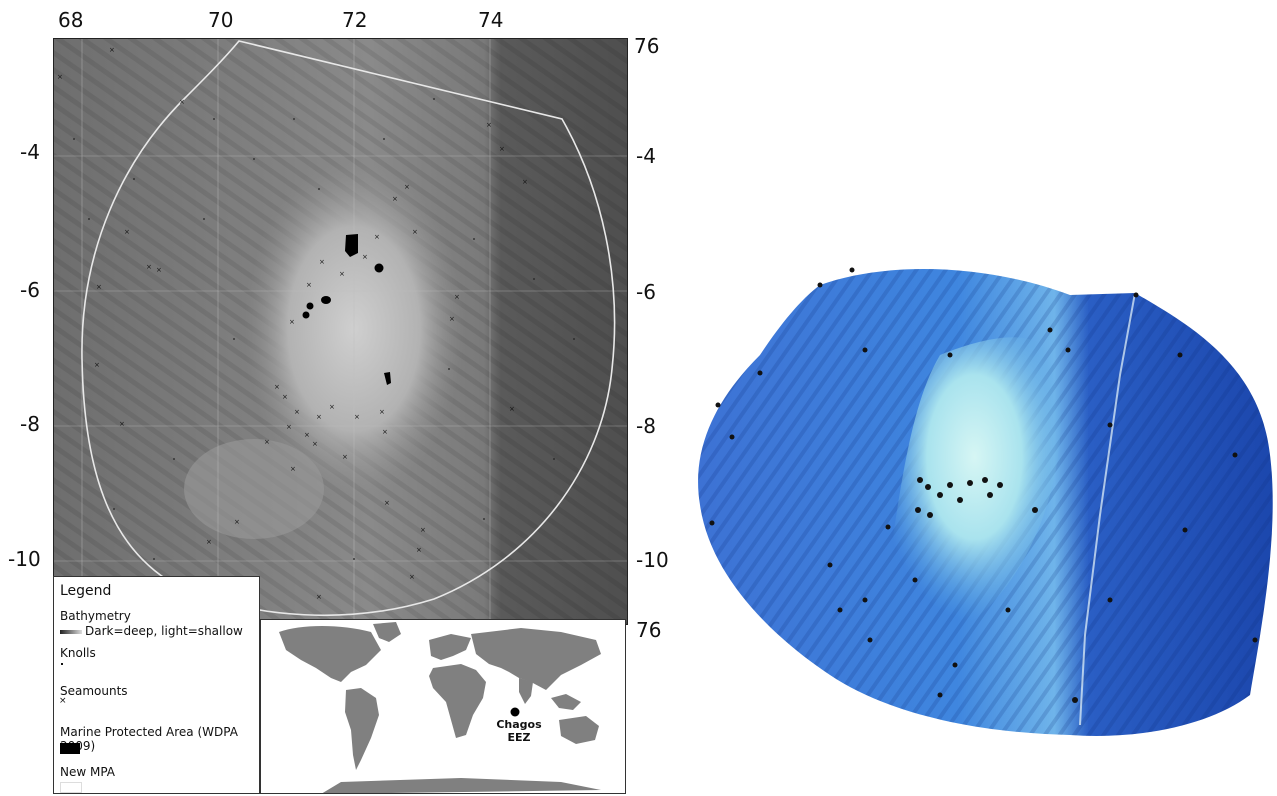 The image size is (1277, 796). I want to click on tick-left-10: -10, so click(24, 559).